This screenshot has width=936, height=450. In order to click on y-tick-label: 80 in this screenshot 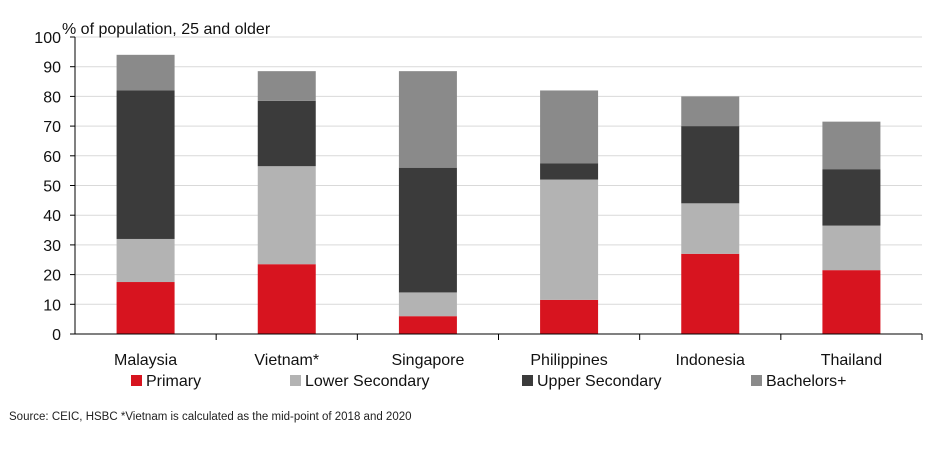, I will do `click(52, 97)`.